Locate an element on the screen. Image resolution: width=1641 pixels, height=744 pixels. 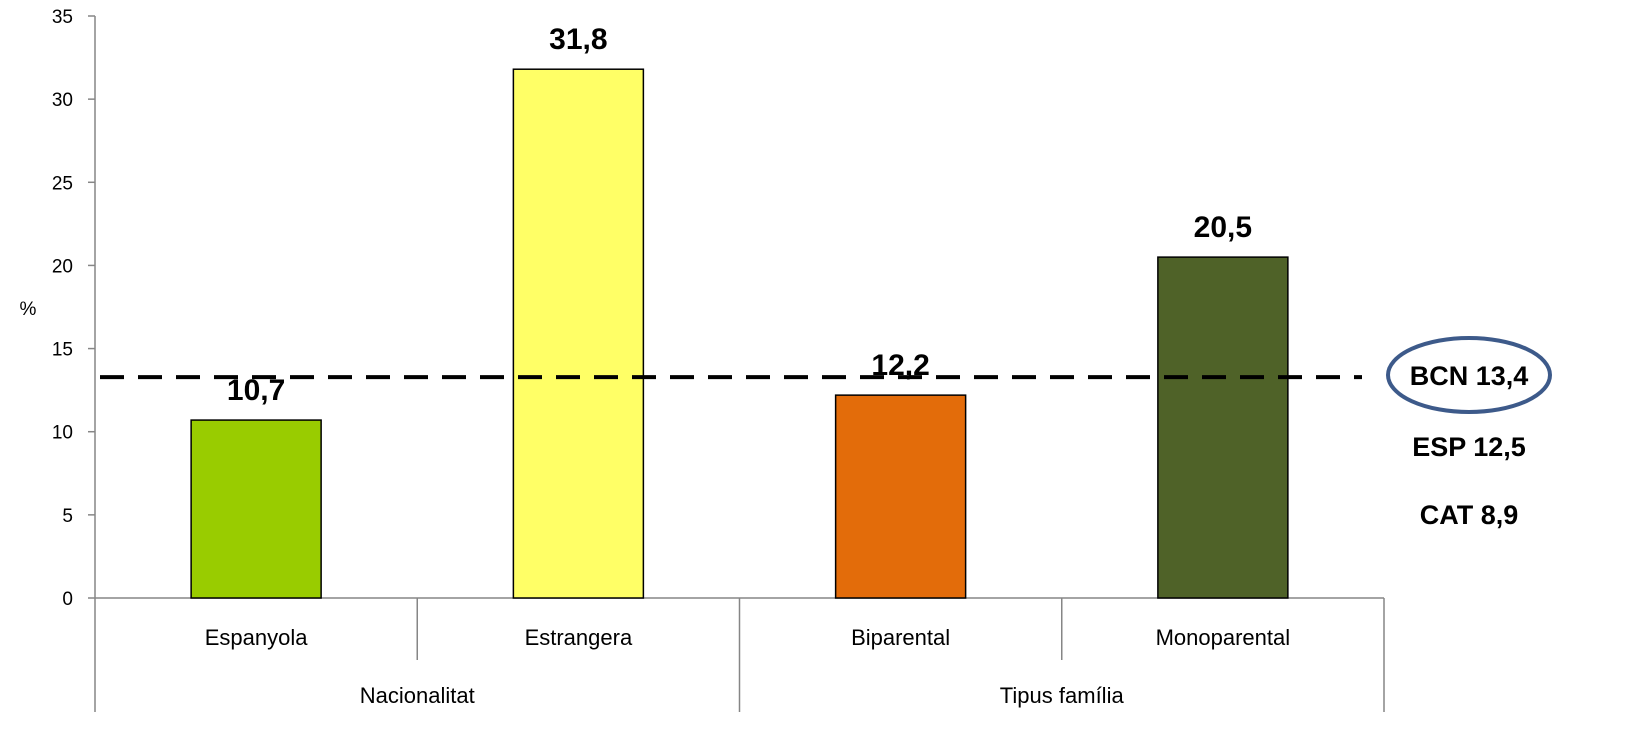
y-axis-label: % is located at coordinates (28, 309).